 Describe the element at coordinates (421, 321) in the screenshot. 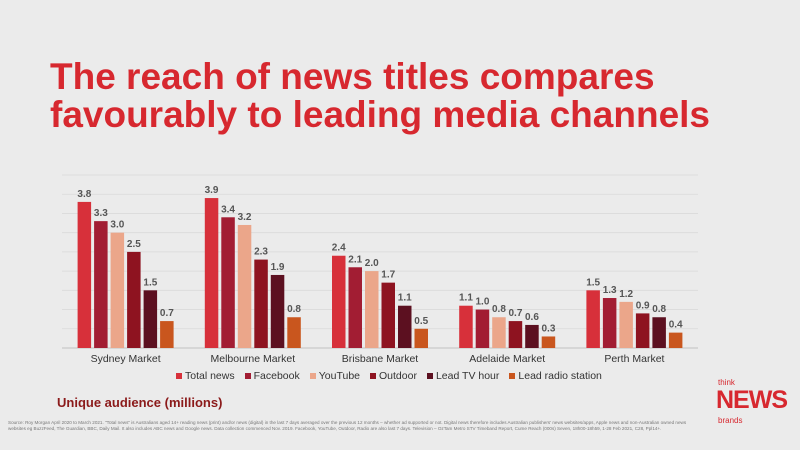

I see `bar-value-label: 0.5` at that location.